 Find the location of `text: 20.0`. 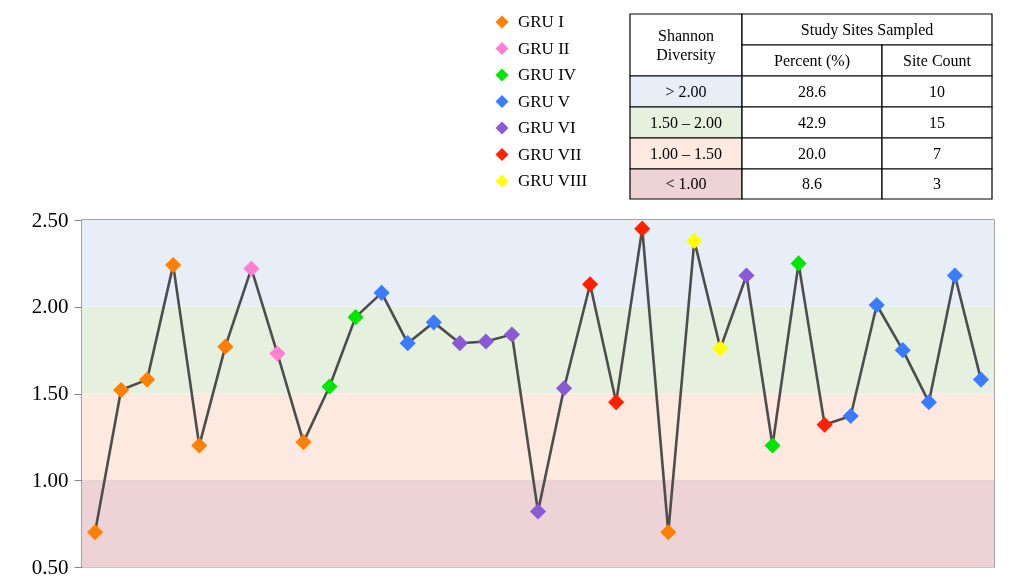

text: 20.0 is located at coordinates (812, 153).